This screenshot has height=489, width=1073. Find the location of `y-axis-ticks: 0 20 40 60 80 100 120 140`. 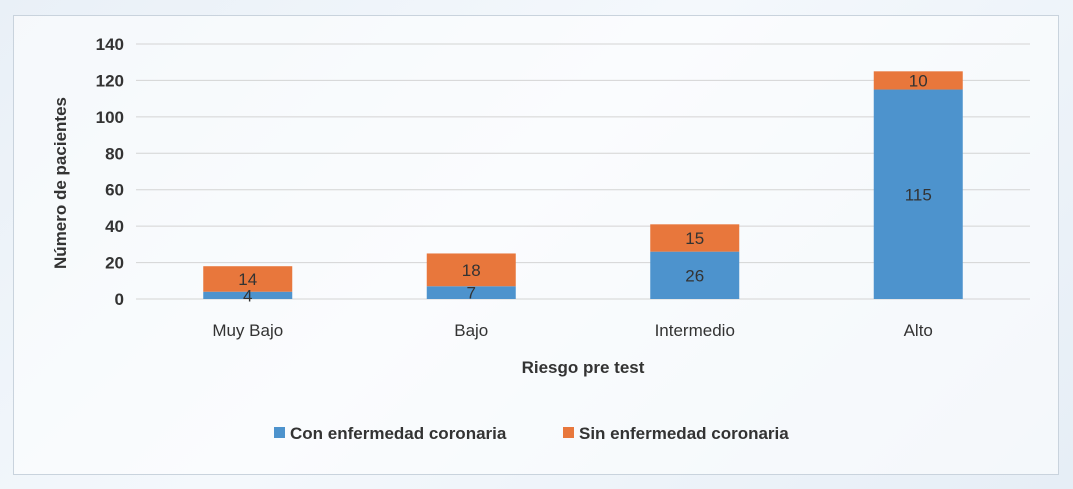

y-axis-ticks: 0 20 40 60 80 100 120 140 is located at coordinates (110, 172).